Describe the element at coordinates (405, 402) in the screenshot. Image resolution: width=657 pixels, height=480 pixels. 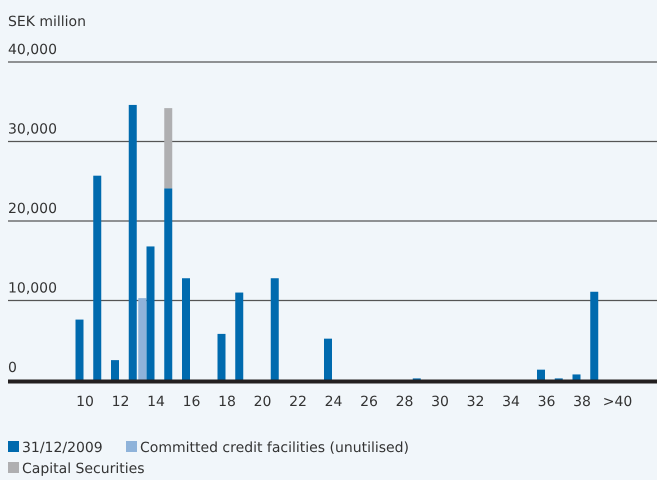
I see `x-tick-label: 28` at that location.